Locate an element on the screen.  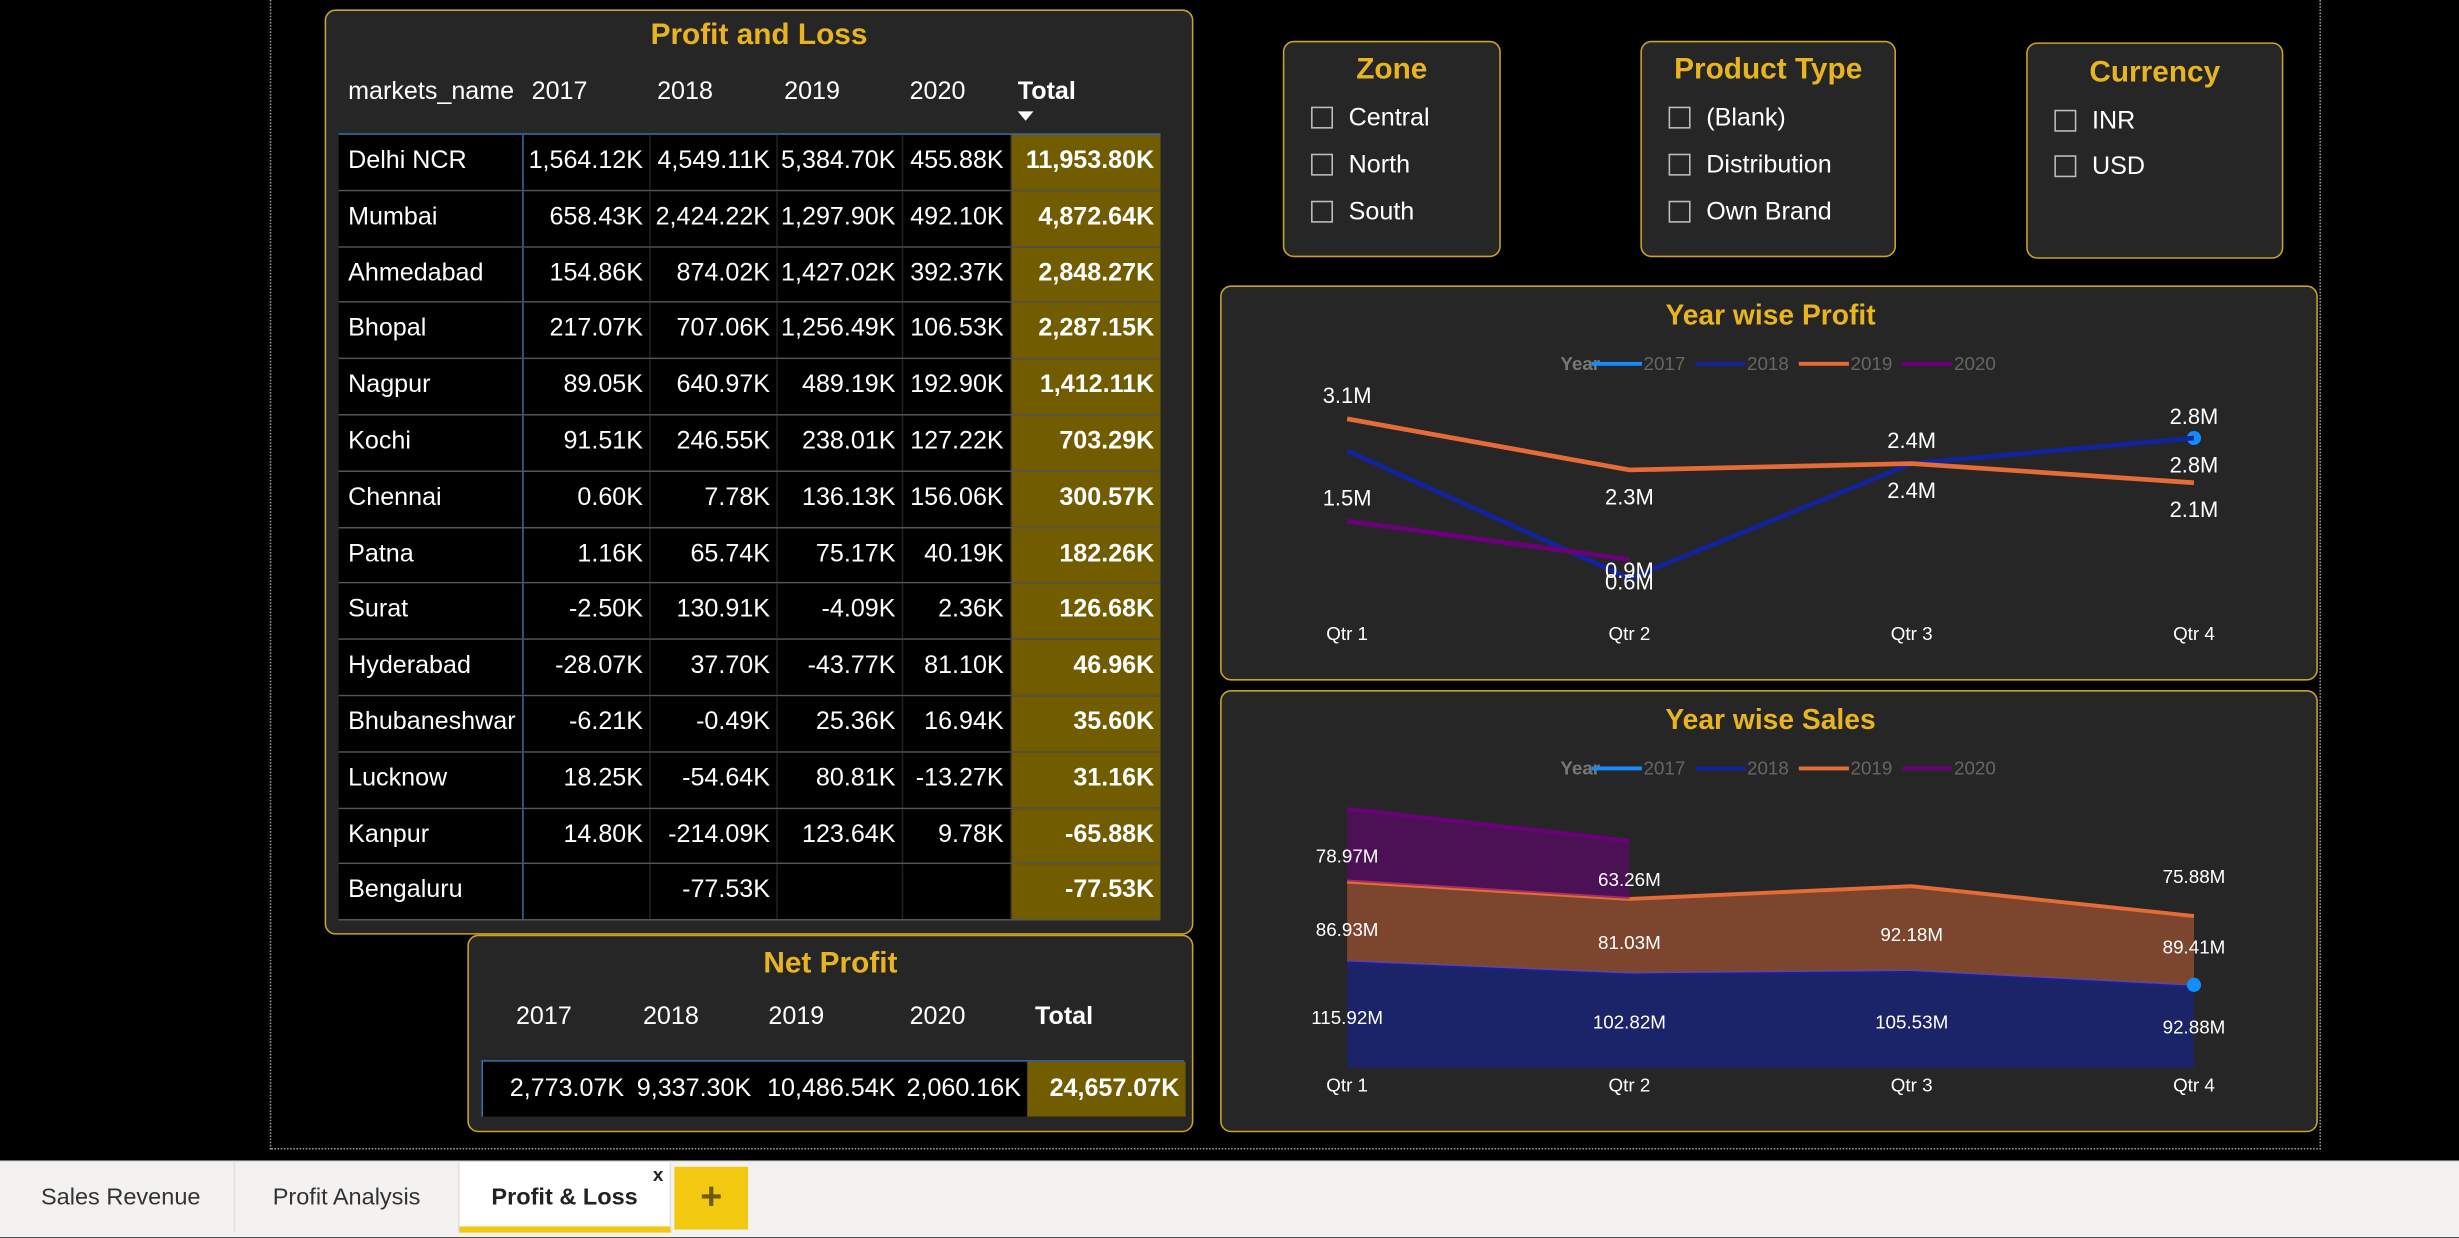
legend-label-2017: 2017 is located at coordinates (1665, 363).